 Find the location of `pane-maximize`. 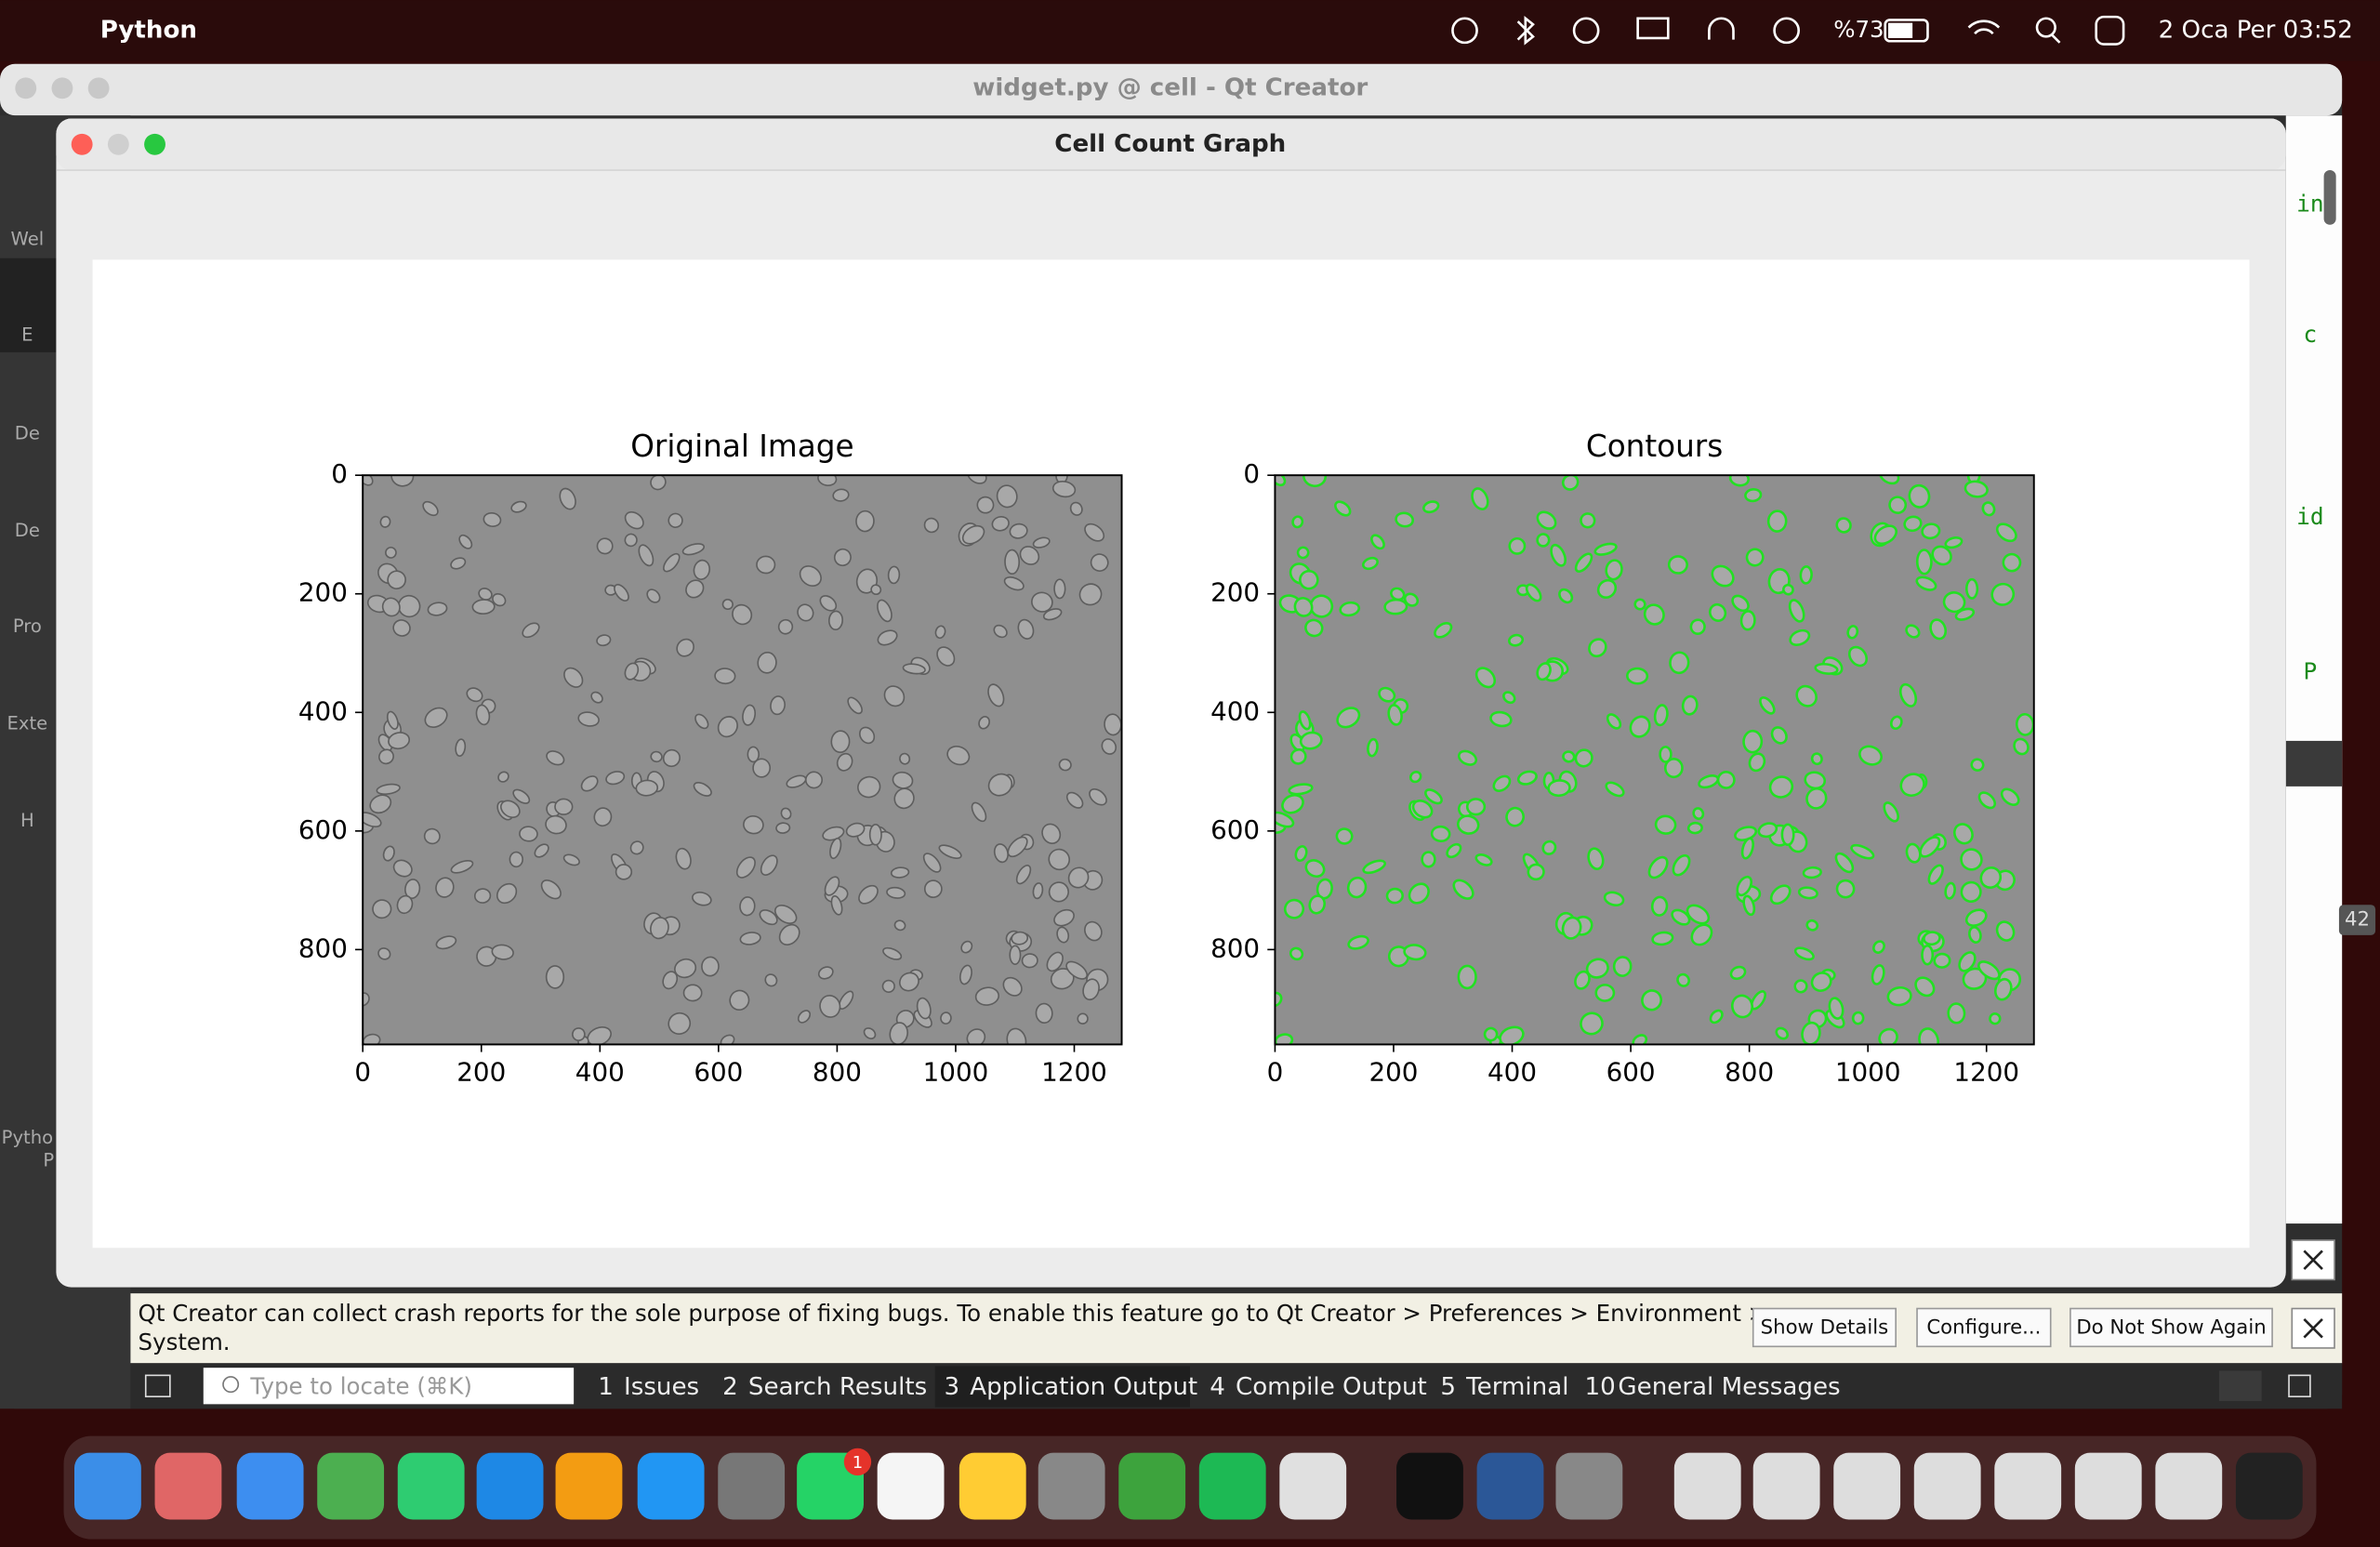

pane-maximize is located at coordinates (2240, 1386).